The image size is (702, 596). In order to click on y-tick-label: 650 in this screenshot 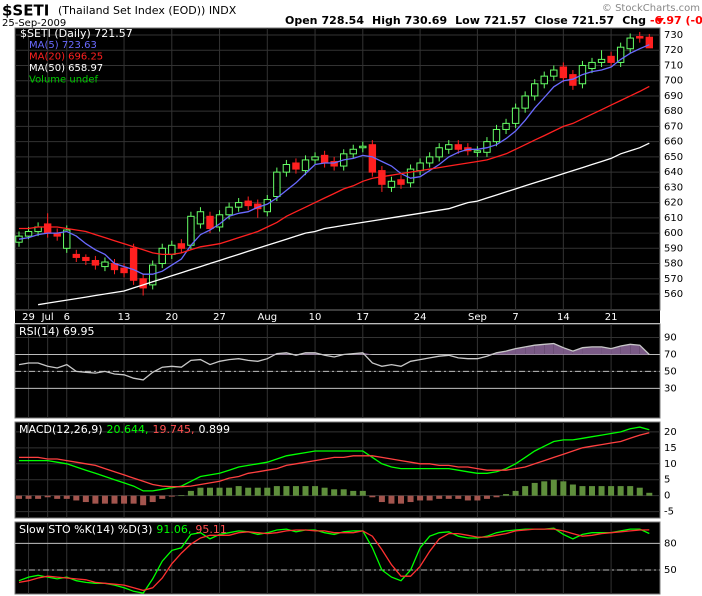, I will do `click(673, 157)`.